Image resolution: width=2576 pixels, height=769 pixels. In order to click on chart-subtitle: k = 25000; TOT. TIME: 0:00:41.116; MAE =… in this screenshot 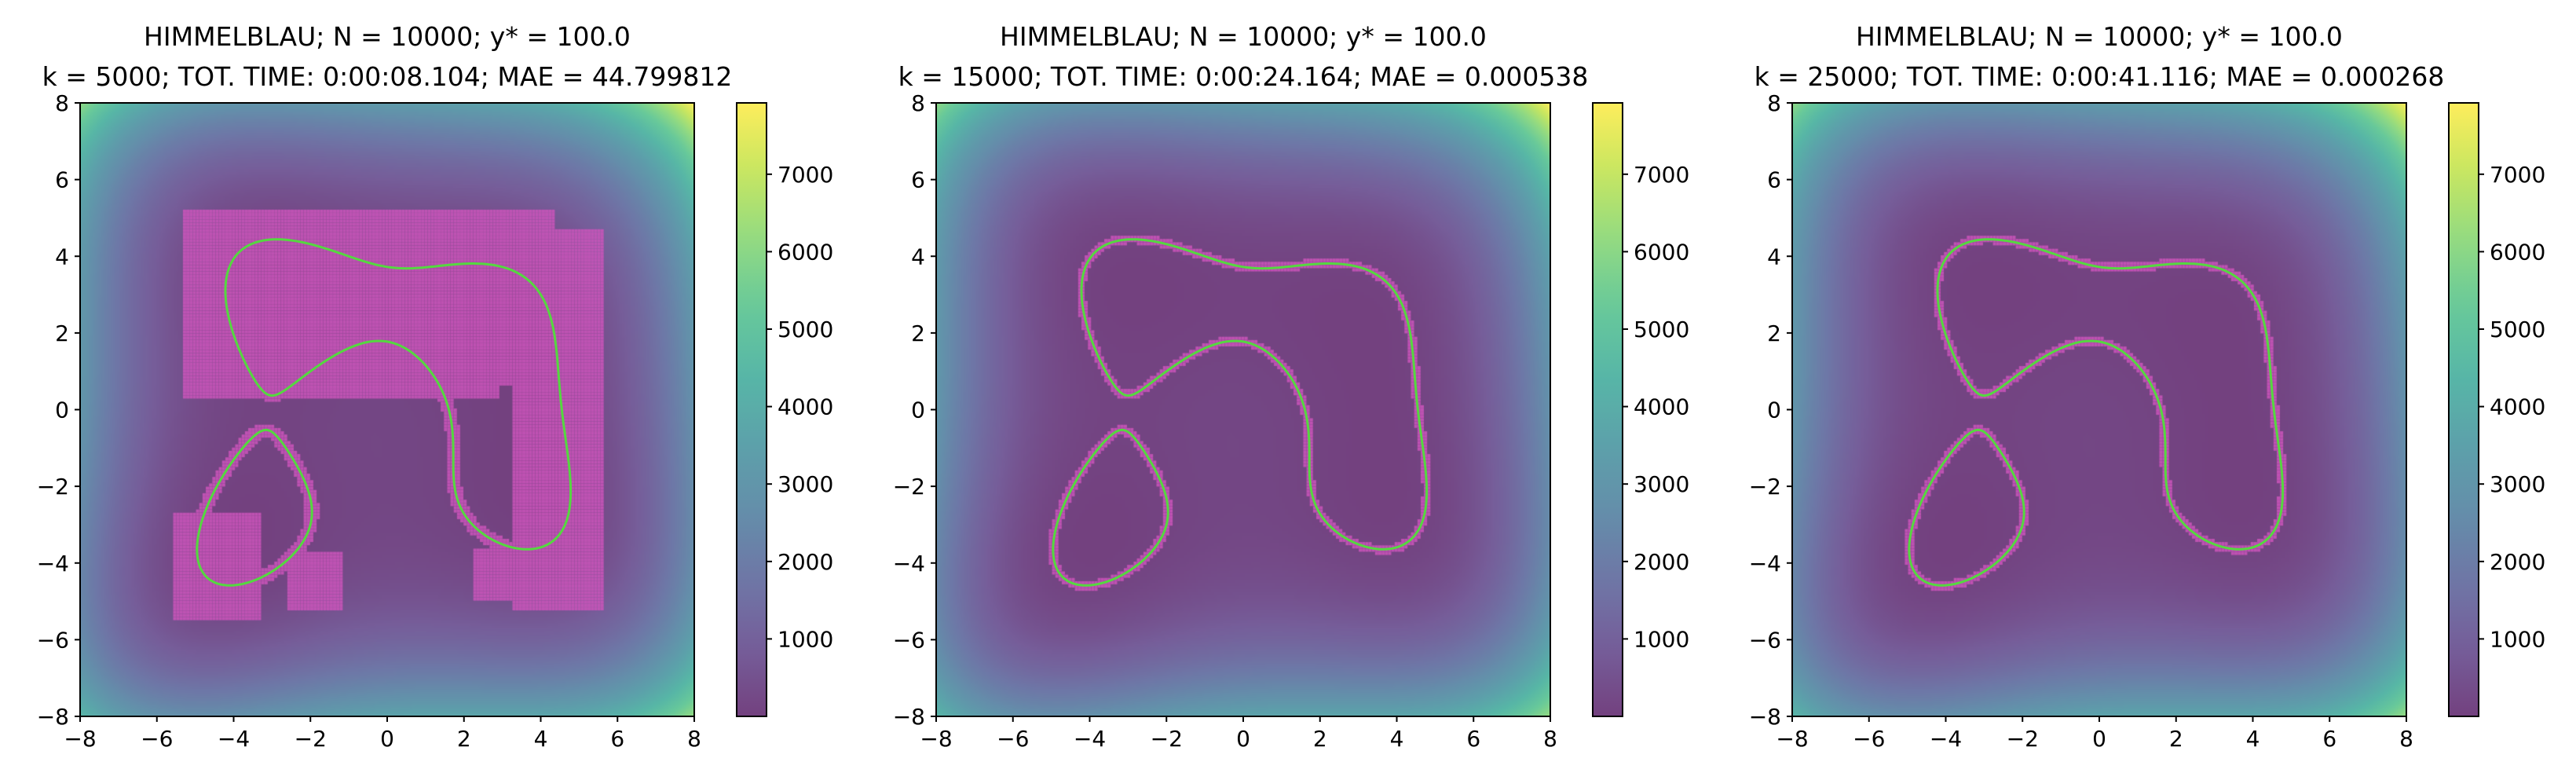, I will do `click(2100, 76)`.